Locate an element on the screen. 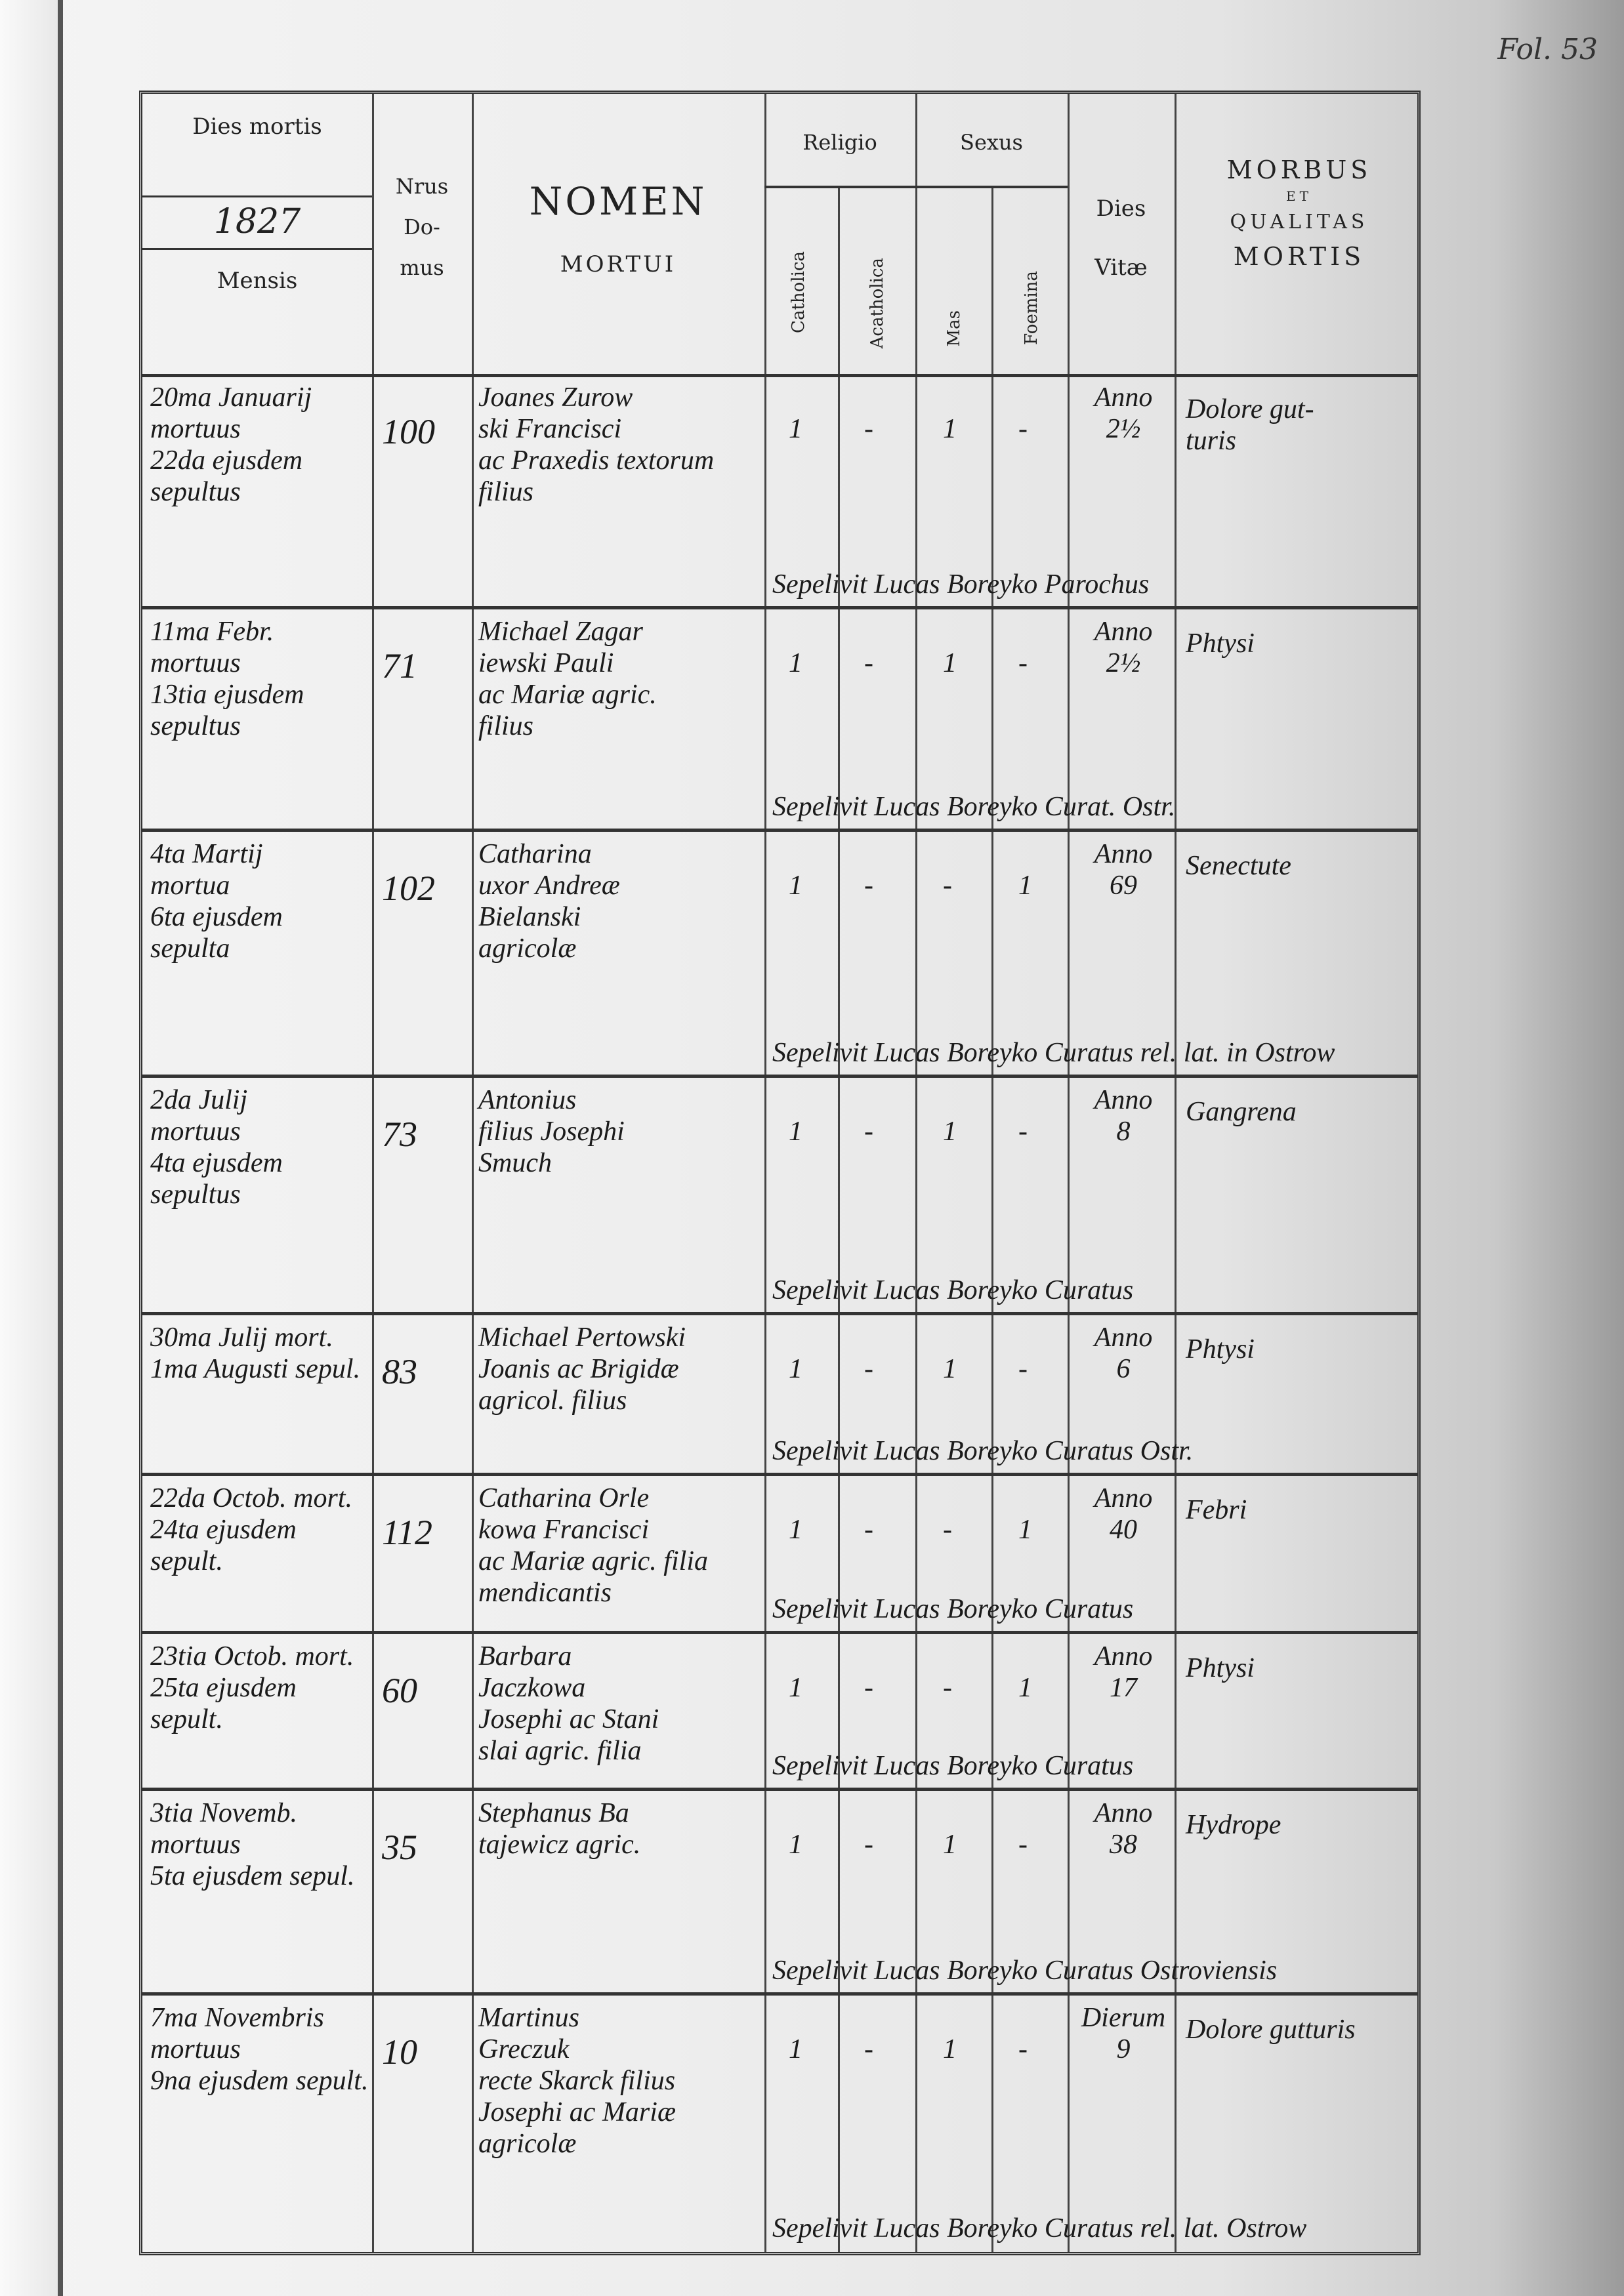  header-religio: Religio is located at coordinates (839, 142).